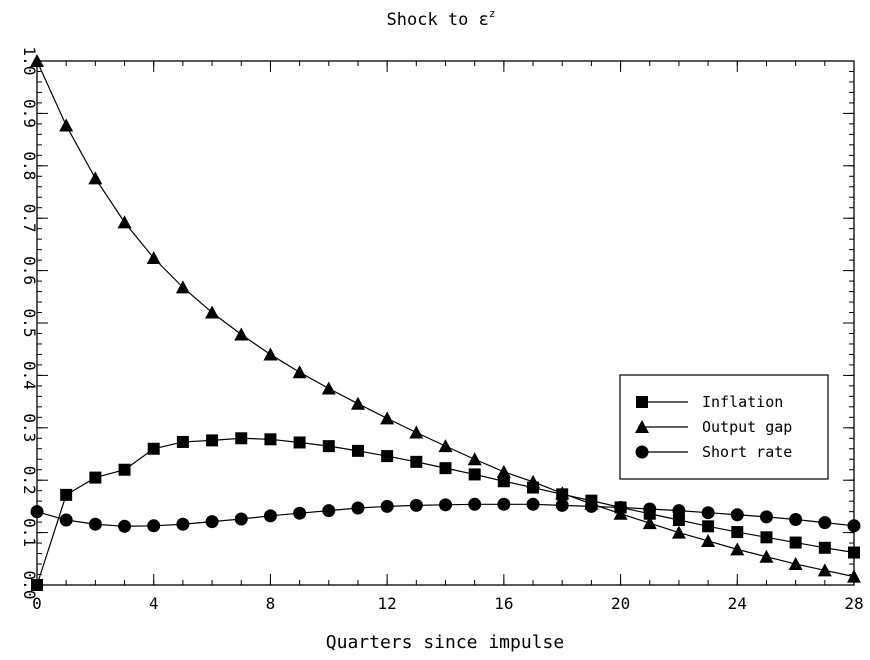 This screenshot has height=660, width=870. Describe the element at coordinates (642, 452) in the screenshot. I see `legend-marker-short-rate` at that location.